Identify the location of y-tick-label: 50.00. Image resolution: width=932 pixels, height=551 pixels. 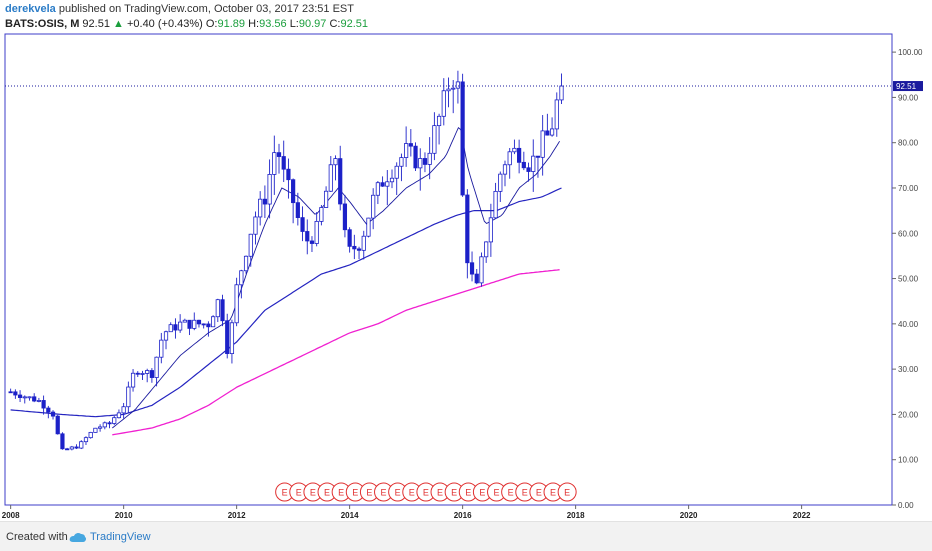
(908, 279).